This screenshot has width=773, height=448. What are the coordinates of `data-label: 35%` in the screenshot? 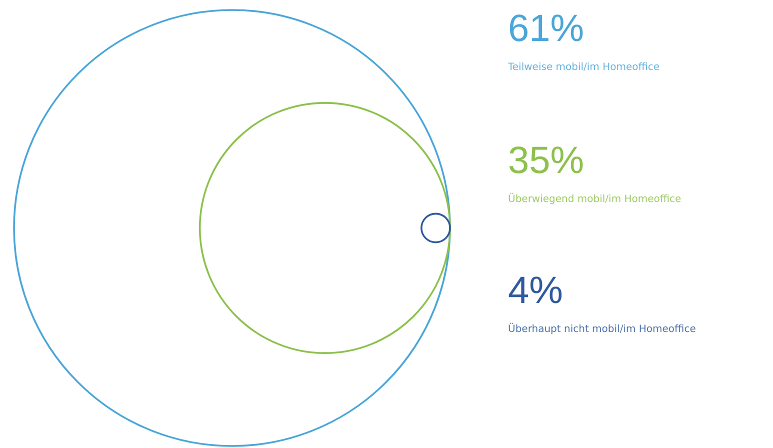 It's located at (547, 161).